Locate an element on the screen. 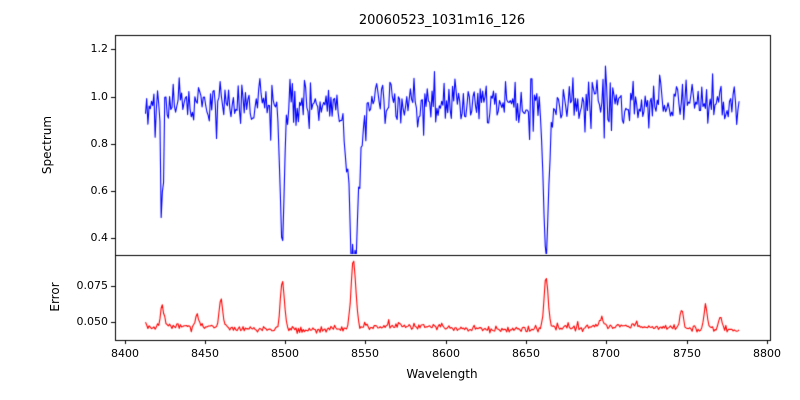 Image resolution: width=800 pixels, height=400 pixels. spectrum-y-tick-label: 0.8 is located at coordinates (99, 143).